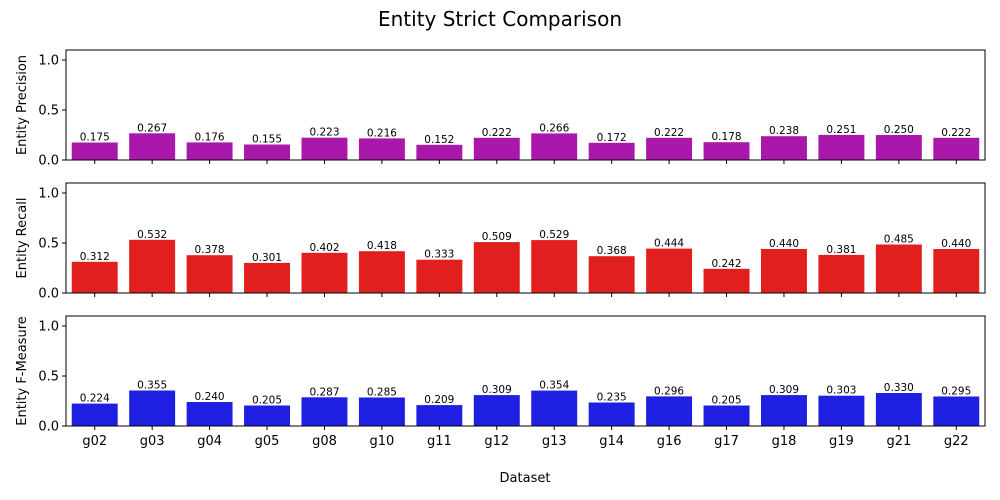 The height and width of the screenshot is (500, 1000). Describe the element at coordinates (152, 235) in the screenshot. I see `data-label: 0.532` at that location.